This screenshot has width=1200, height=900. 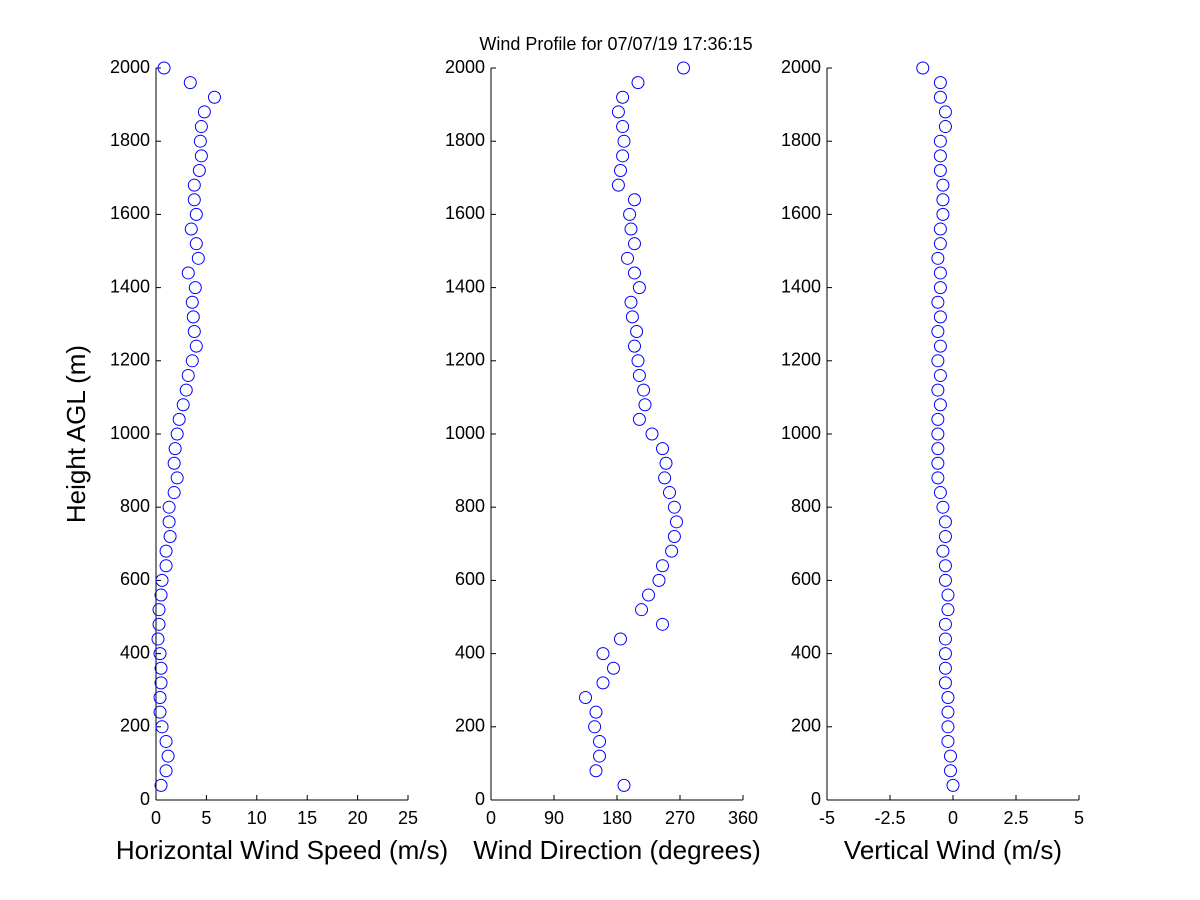 What do you see at coordinates (257, 818) in the screenshot?
I see `x-tick-label: 10` at bounding box center [257, 818].